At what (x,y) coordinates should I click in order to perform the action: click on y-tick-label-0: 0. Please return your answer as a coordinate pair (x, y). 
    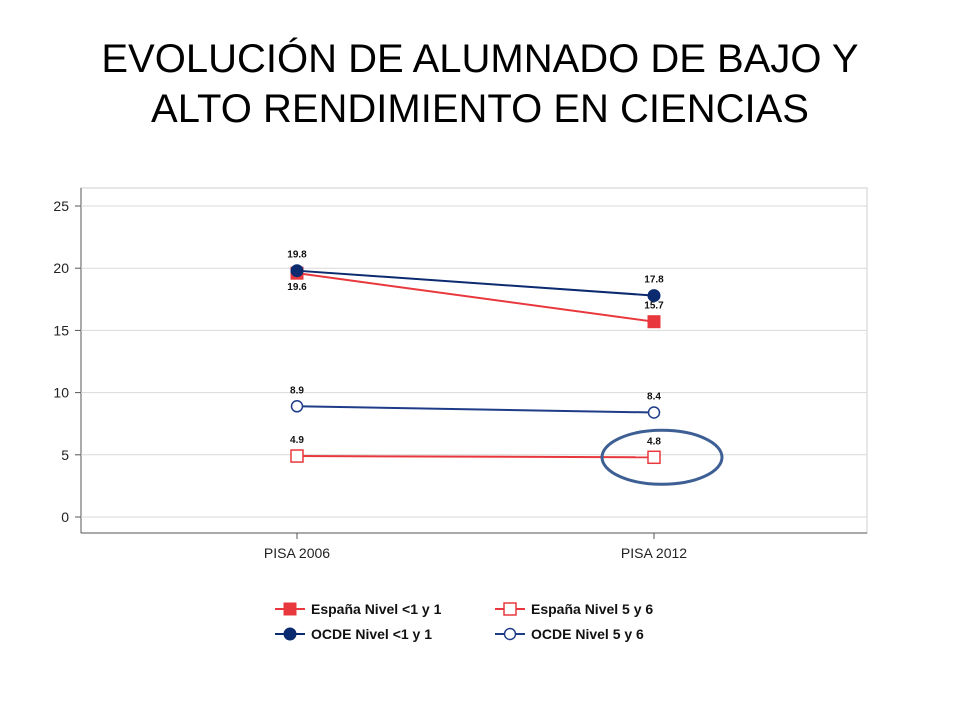
    Looking at the image, I should click on (65, 517).